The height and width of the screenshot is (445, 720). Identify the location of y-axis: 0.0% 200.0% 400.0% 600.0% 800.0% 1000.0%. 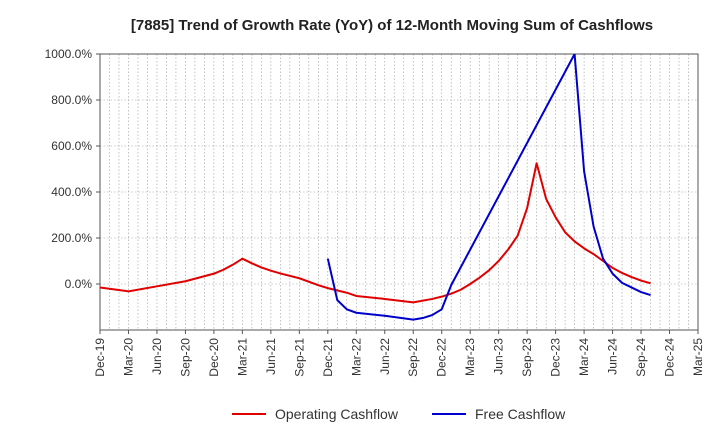
(72, 169).